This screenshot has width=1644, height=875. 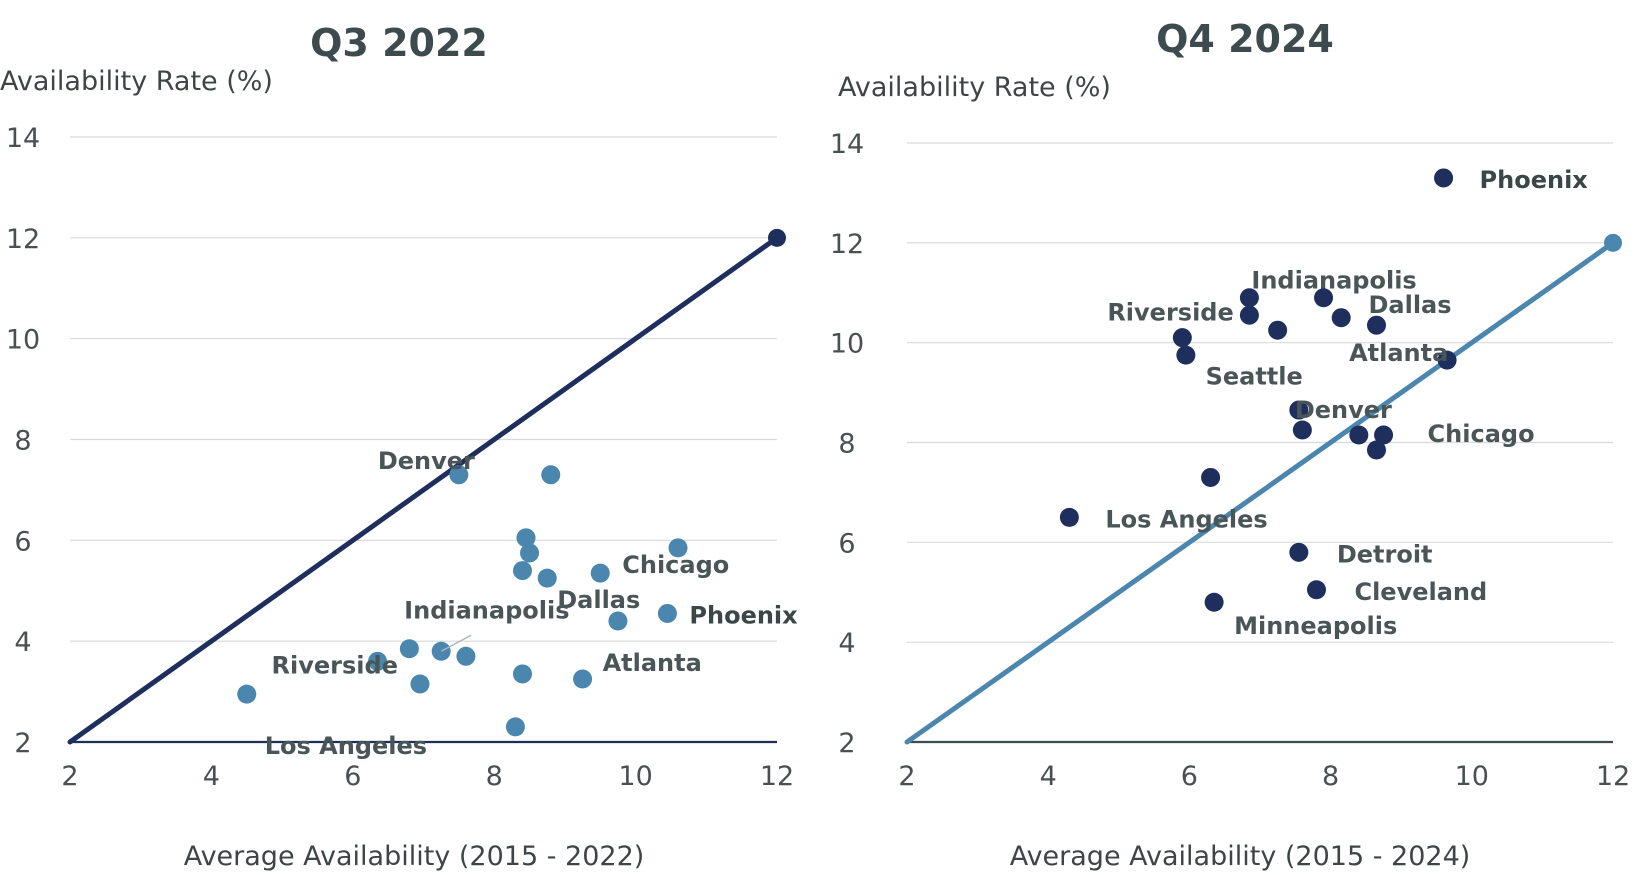 What do you see at coordinates (1214, 602) in the screenshot?
I see `data-point-minneapolis` at bounding box center [1214, 602].